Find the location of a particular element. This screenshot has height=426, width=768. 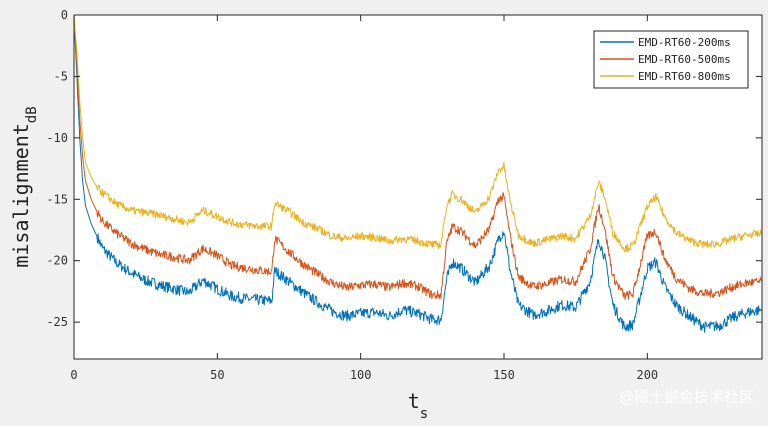

y-axis-label-subscript: dB is located at coordinates (32, 114).